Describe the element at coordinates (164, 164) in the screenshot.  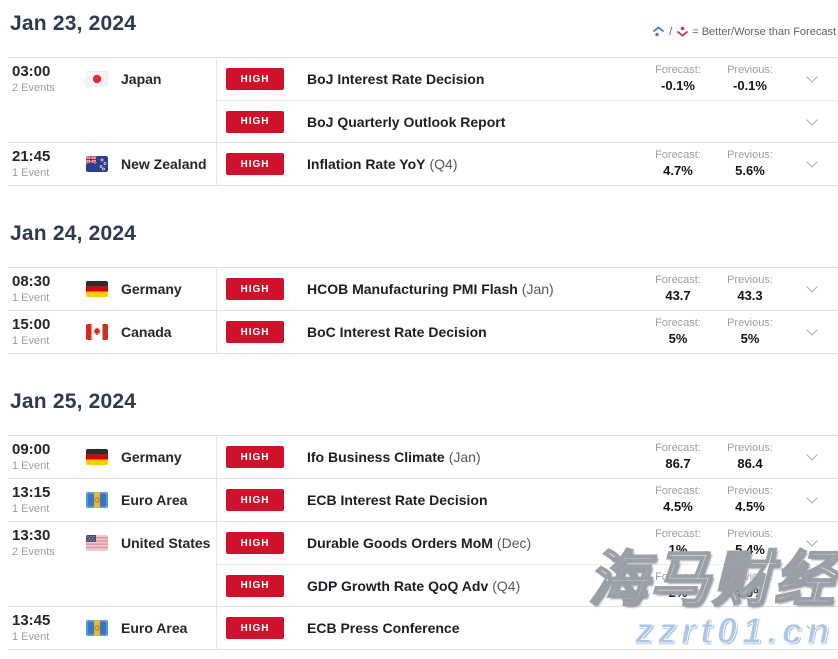
I see `country-name: New Zealand` at that location.